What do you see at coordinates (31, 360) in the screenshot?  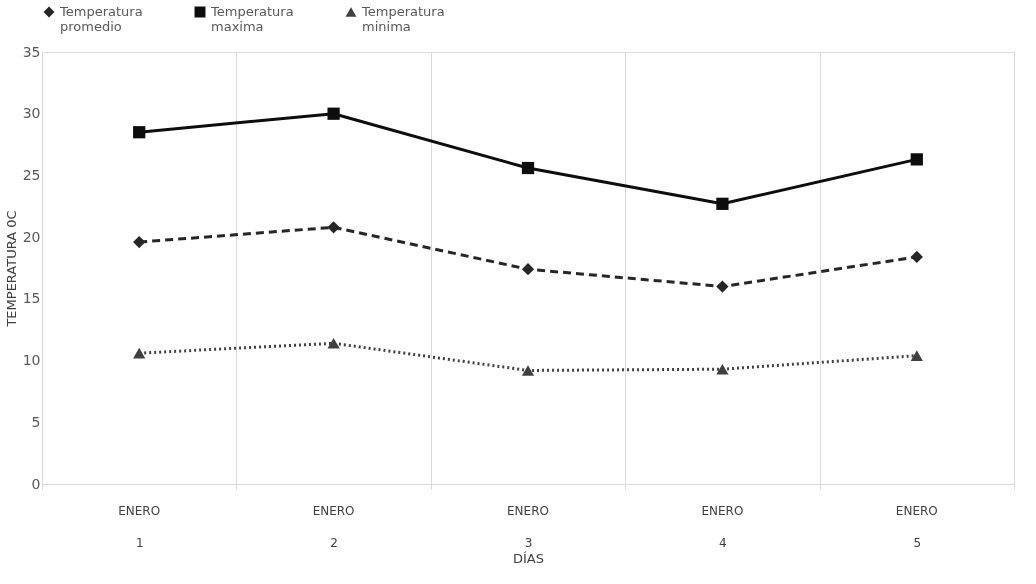 I see `y-tick-label: 10` at bounding box center [31, 360].